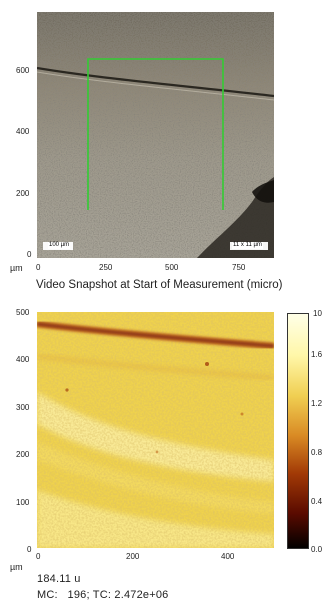 Image resolution: width=327 pixels, height=605 pixels. Describe the element at coordinates (317, 313) in the screenshot. I see `colorbar-exponent: 10` at that location.